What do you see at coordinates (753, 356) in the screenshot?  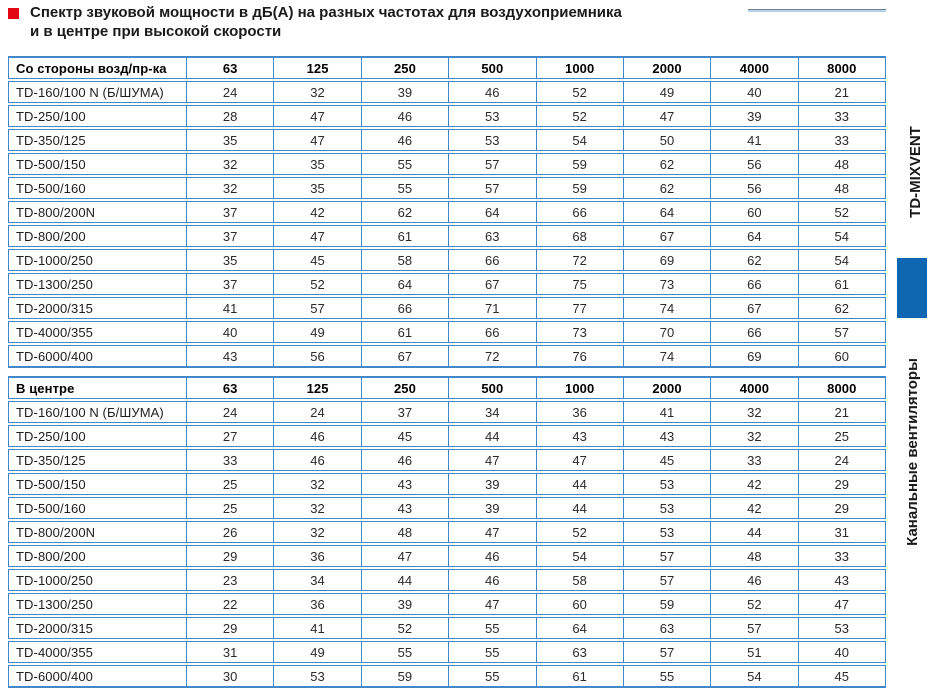 I see `value-cell: 69` at bounding box center [753, 356].